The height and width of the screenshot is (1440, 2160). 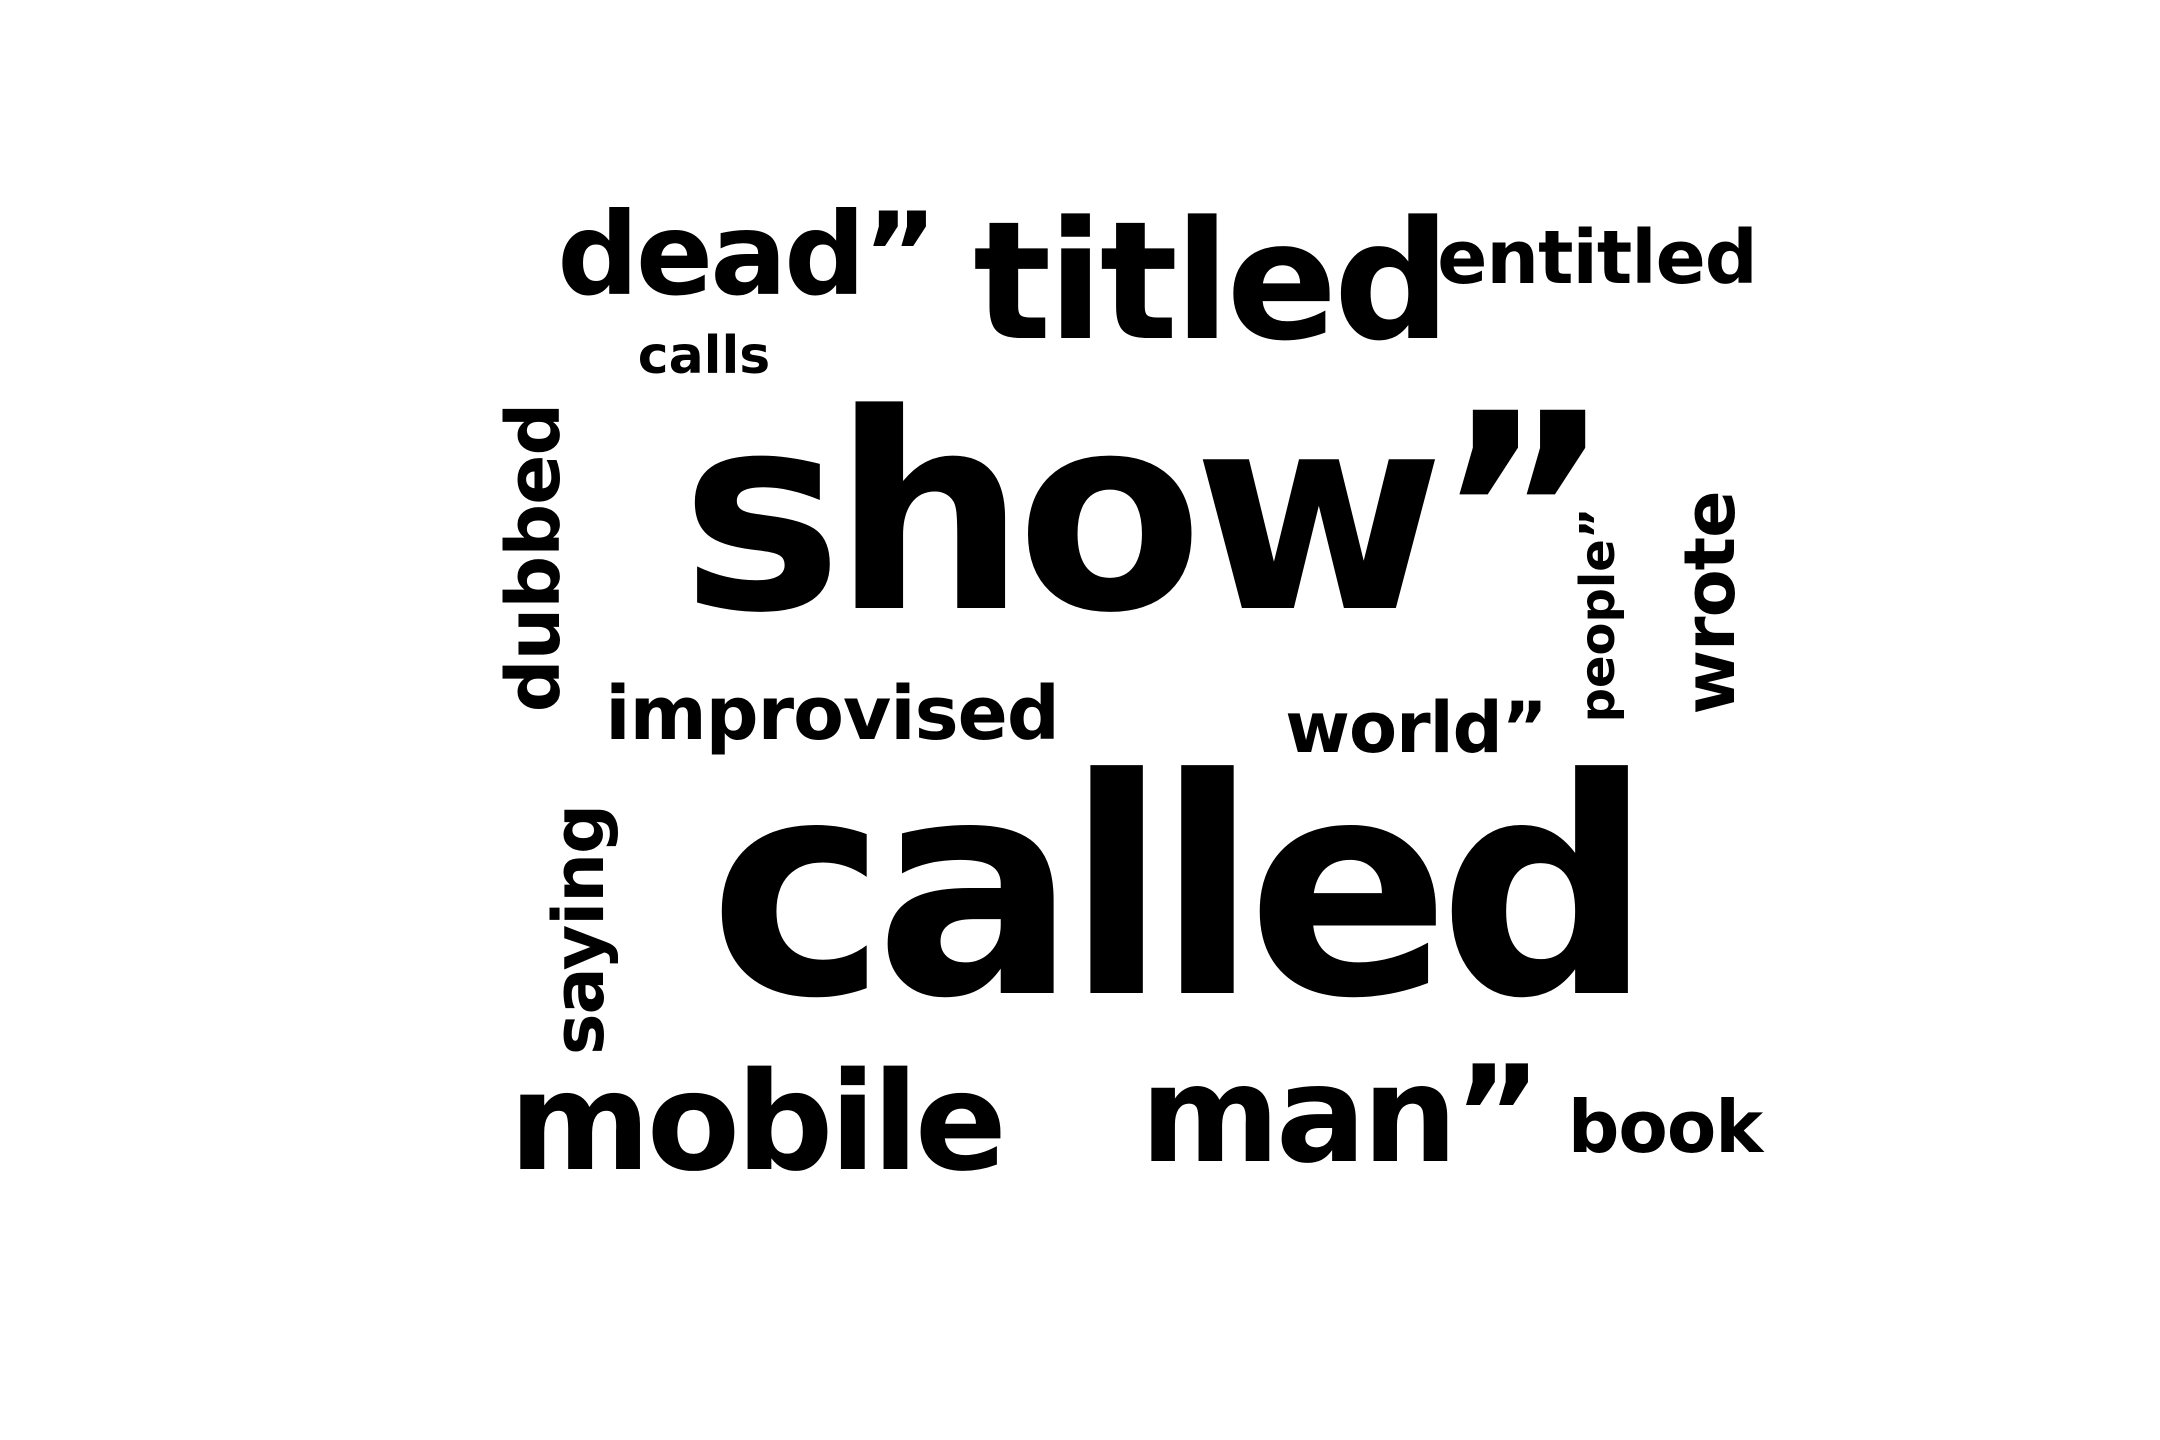 What do you see at coordinates (1416, 728) in the screenshot?
I see `word-world: world”` at bounding box center [1416, 728].